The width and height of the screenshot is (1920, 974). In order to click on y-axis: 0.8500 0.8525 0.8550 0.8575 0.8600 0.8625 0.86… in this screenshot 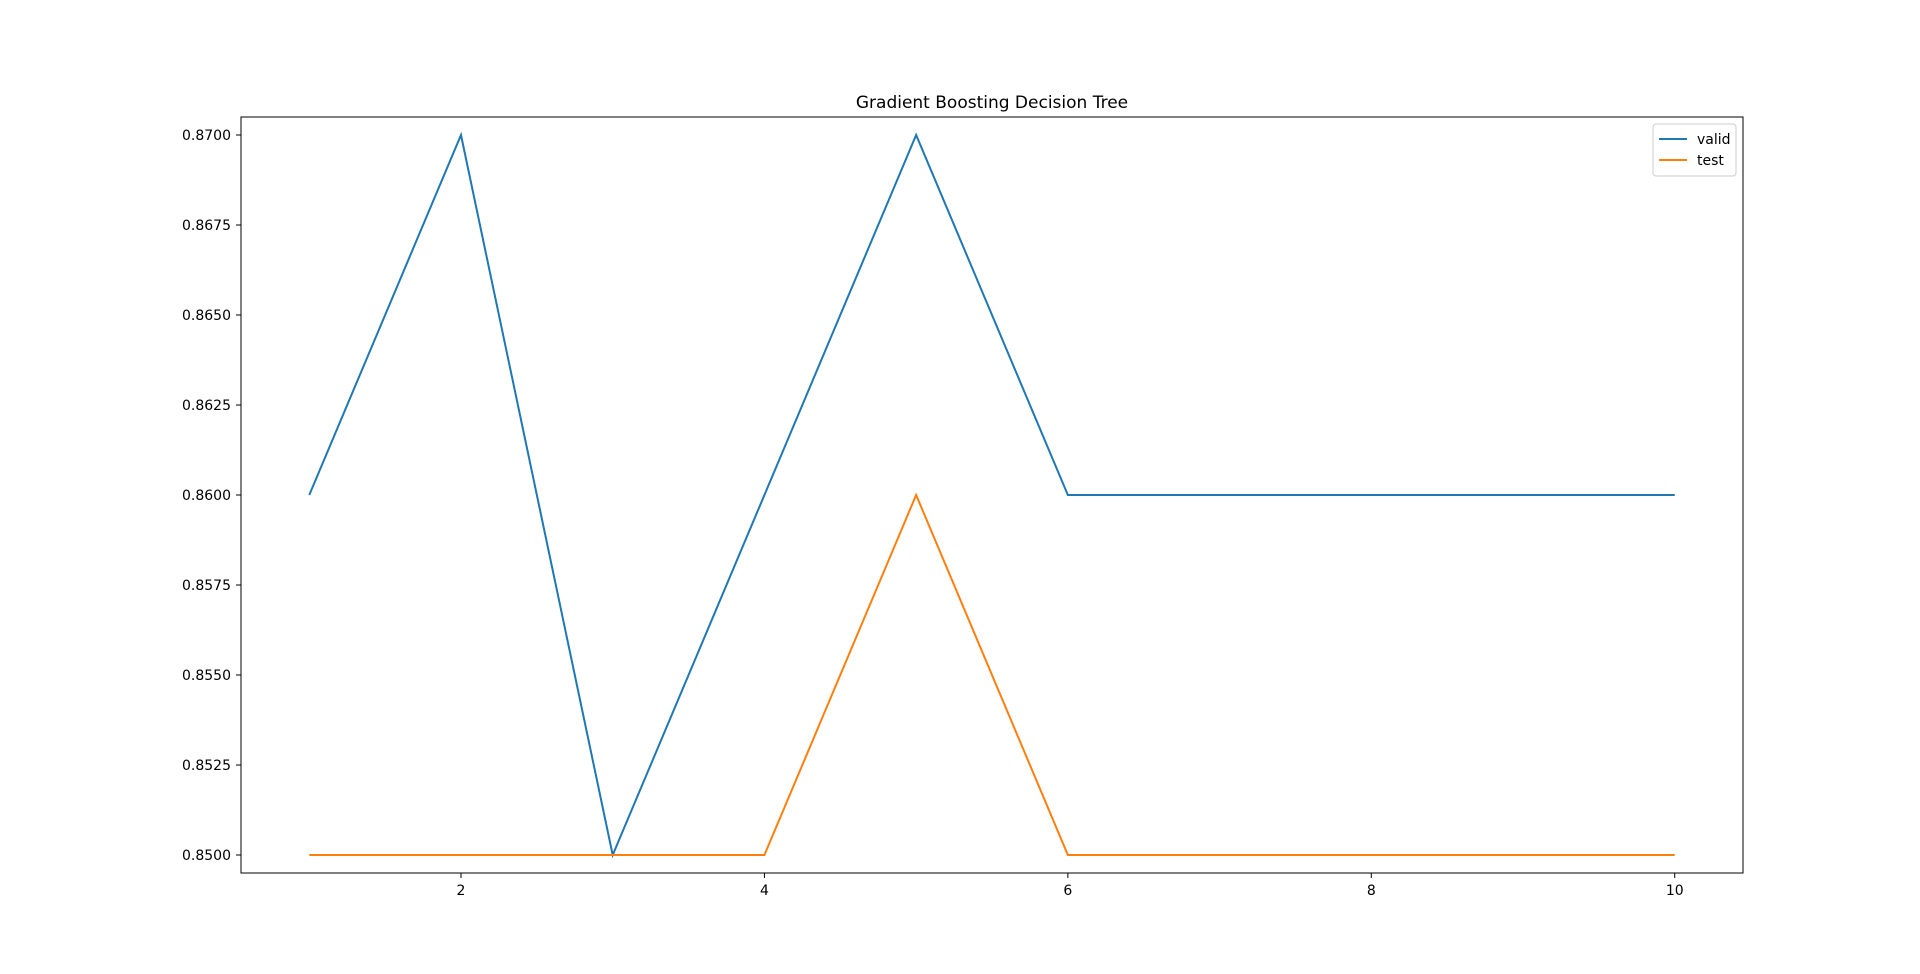, I will do `click(211, 496)`.